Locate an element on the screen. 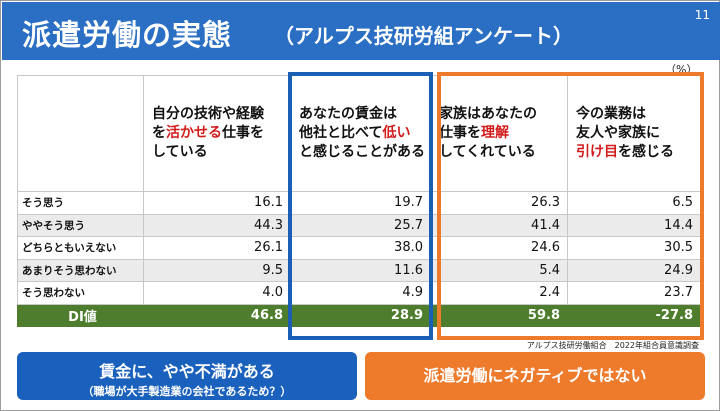 The image size is (720, 411). value-cell: 26.3 is located at coordinates (499, 203).